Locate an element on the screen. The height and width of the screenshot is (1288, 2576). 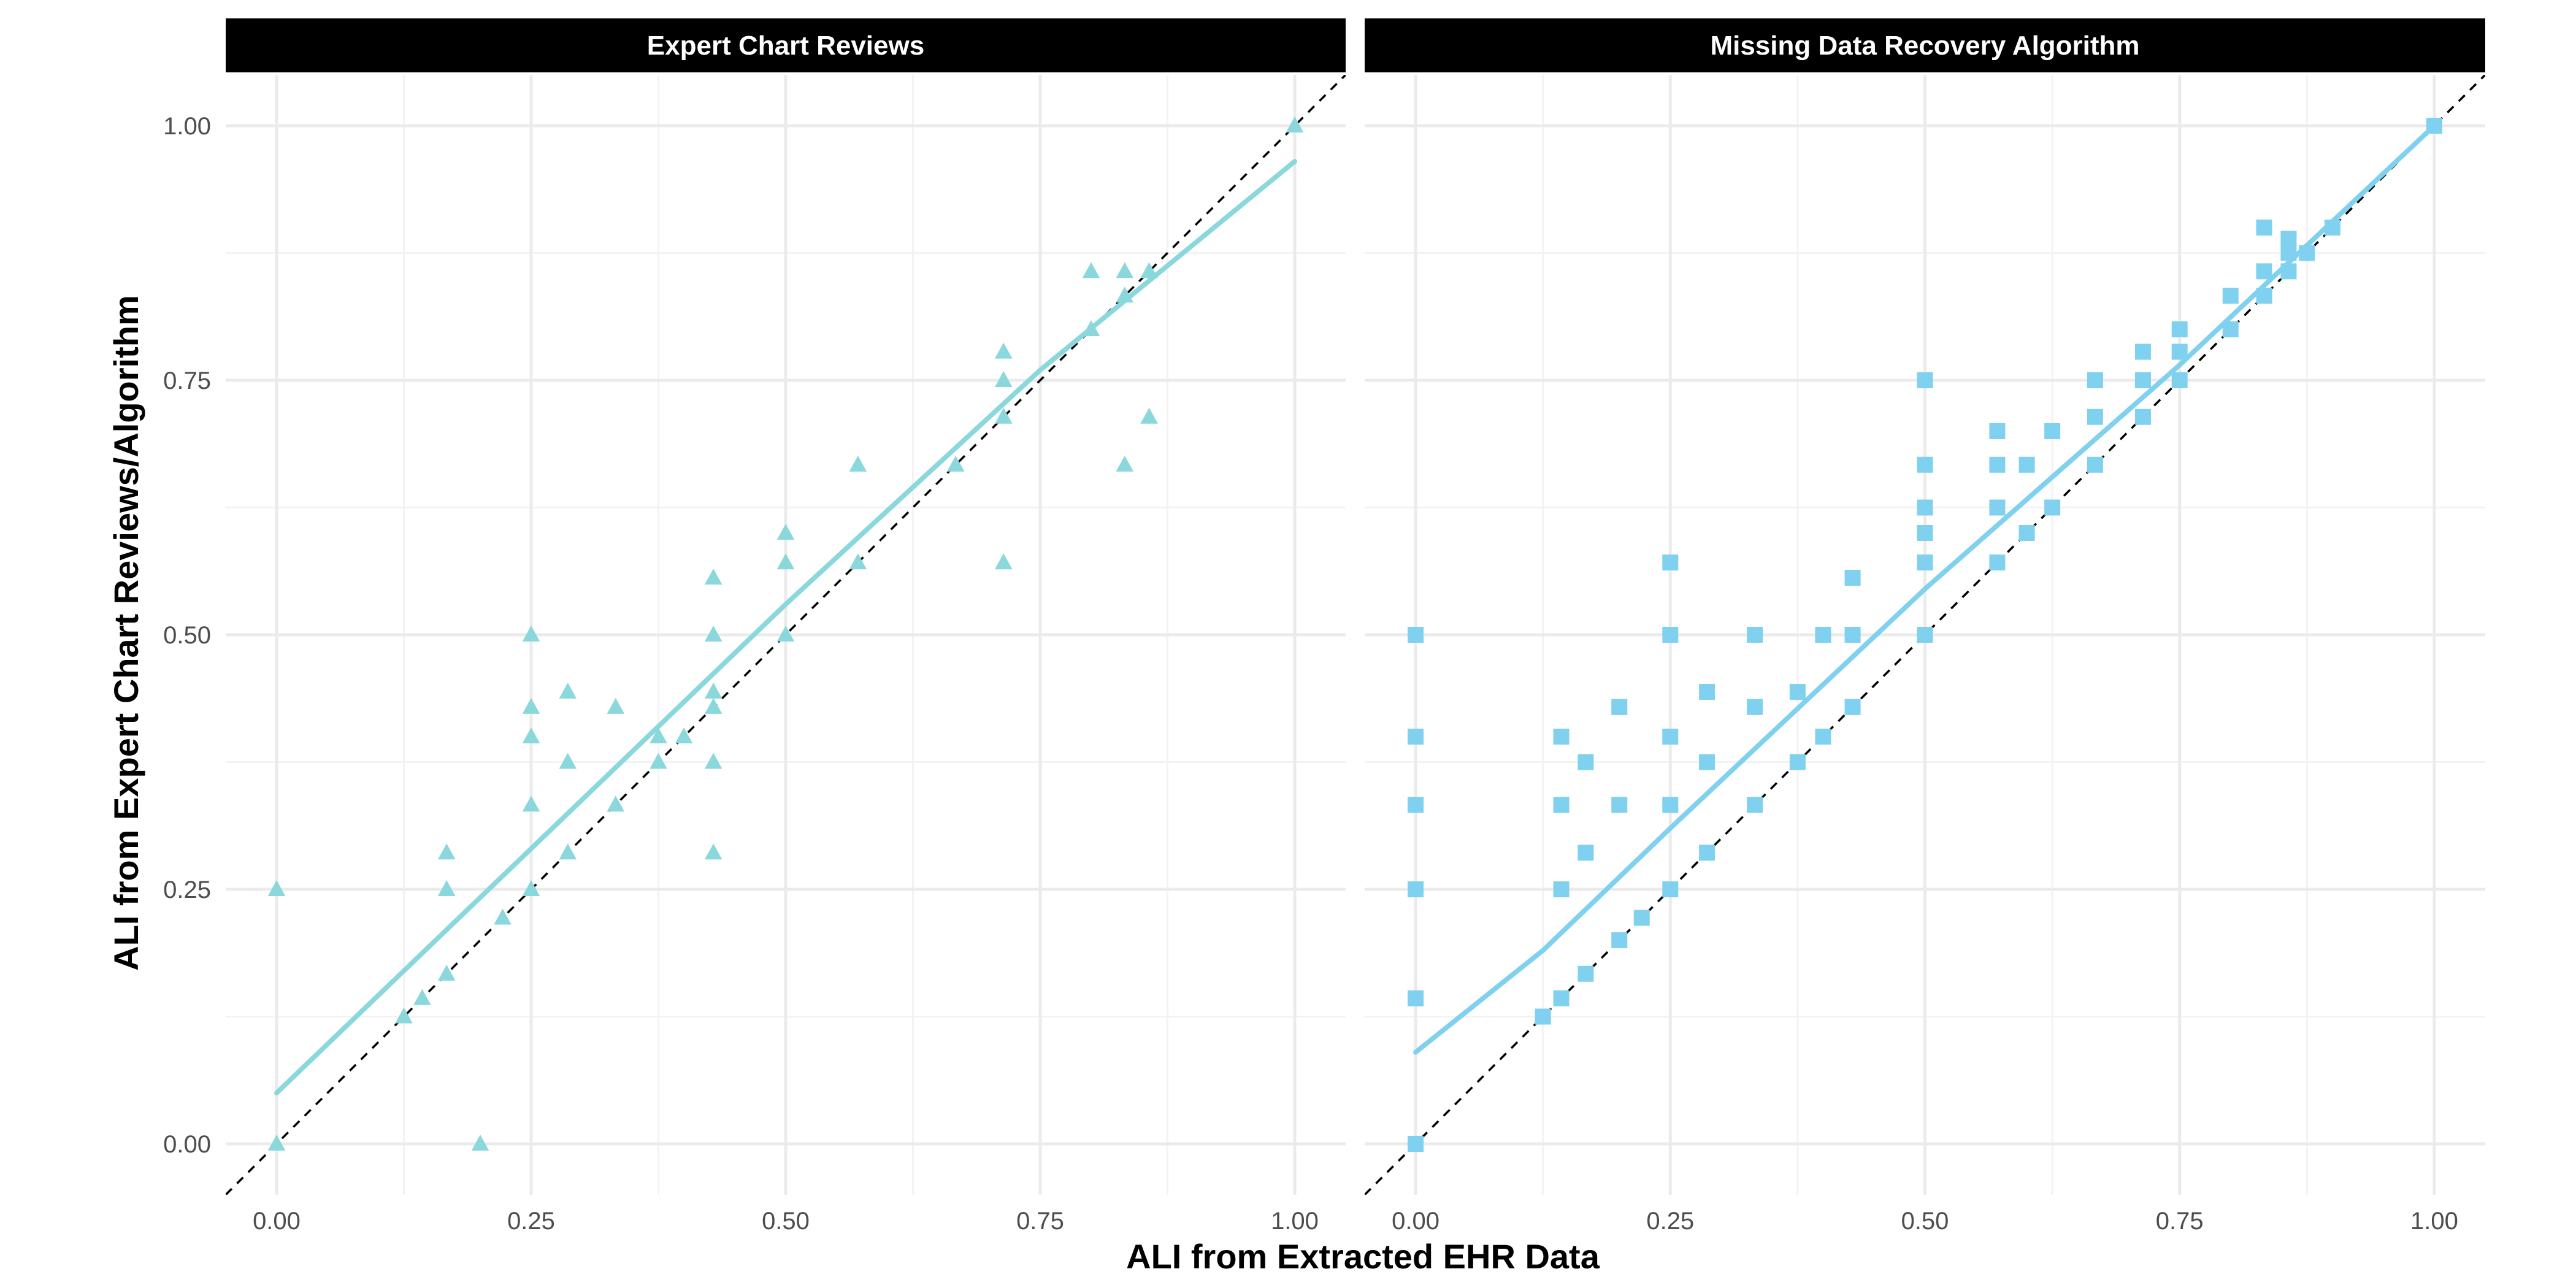
y-tick-label-1: 0.25 is located at coordinates (187, 889).